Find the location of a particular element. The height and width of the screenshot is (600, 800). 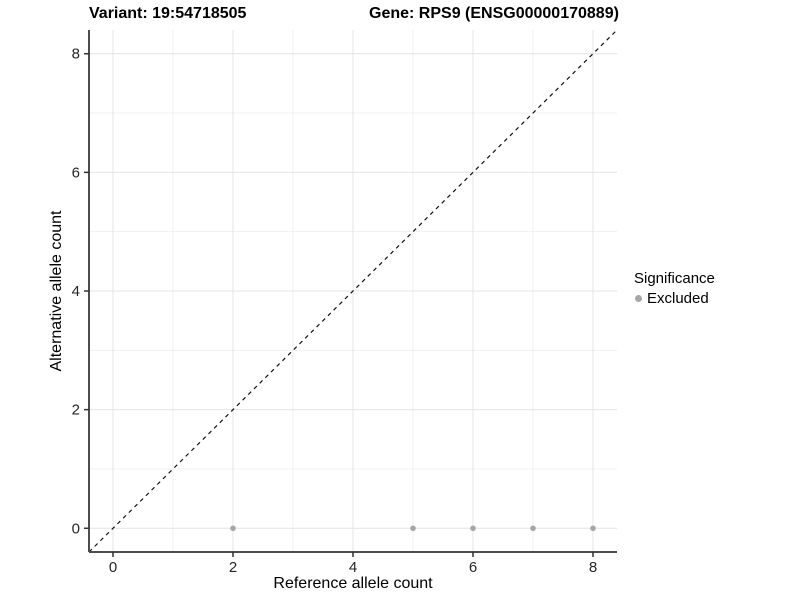

legend-item-excluded: Excluded is located at coordinates (674, 298).